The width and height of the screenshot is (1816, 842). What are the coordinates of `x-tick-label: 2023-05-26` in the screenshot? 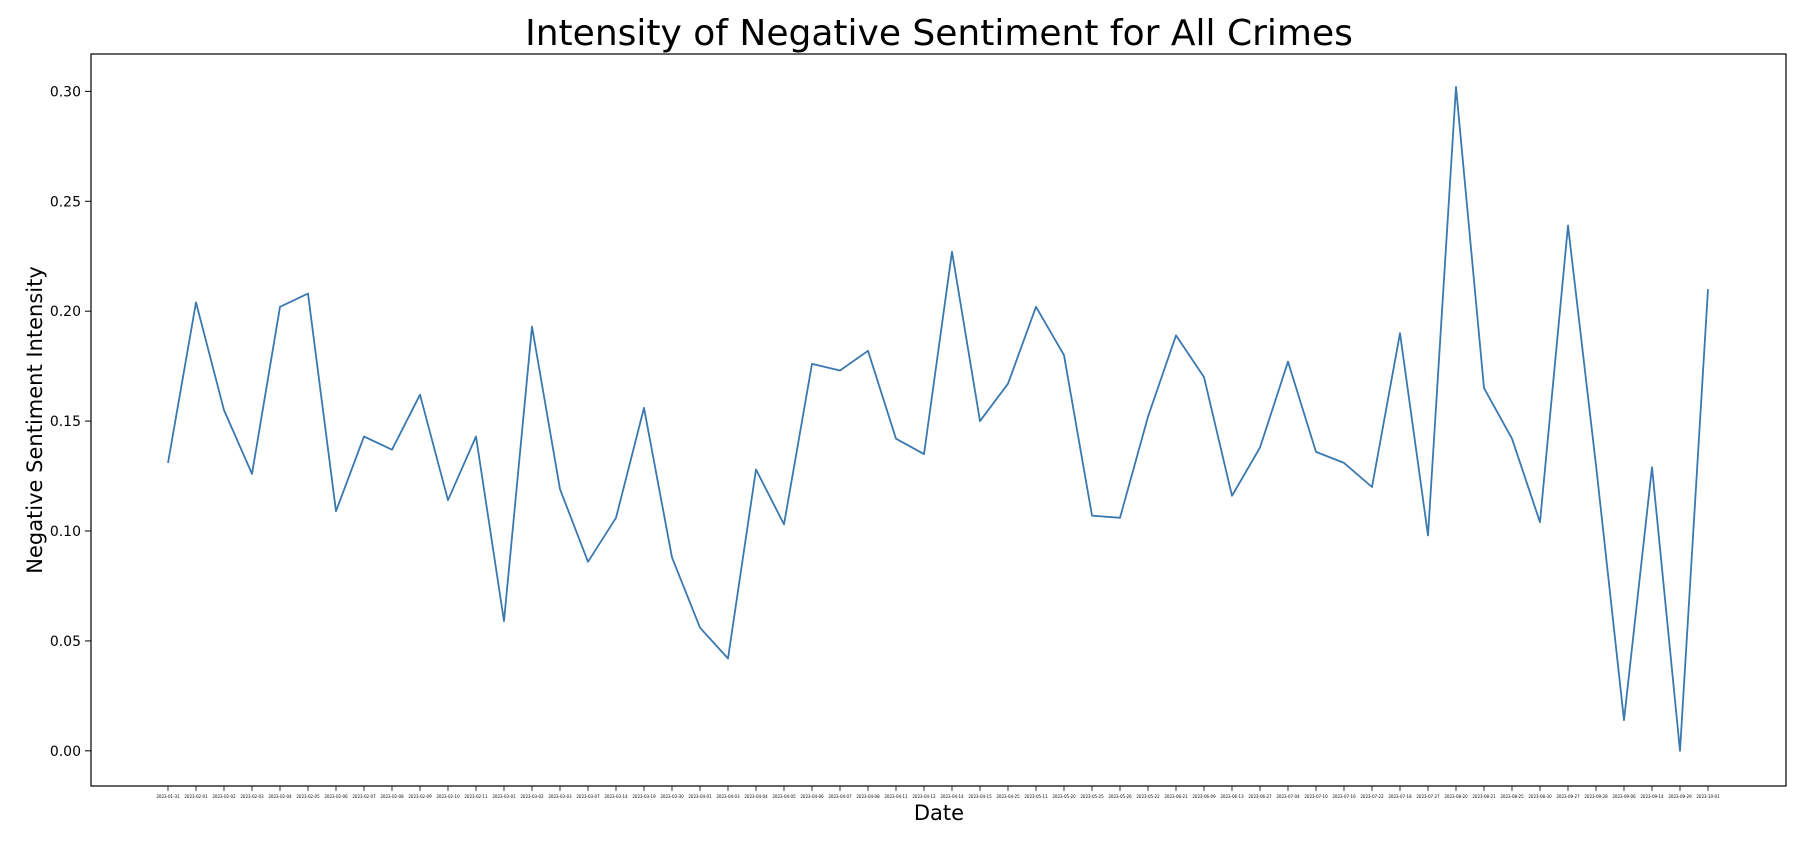 It's located at (1120, 796).